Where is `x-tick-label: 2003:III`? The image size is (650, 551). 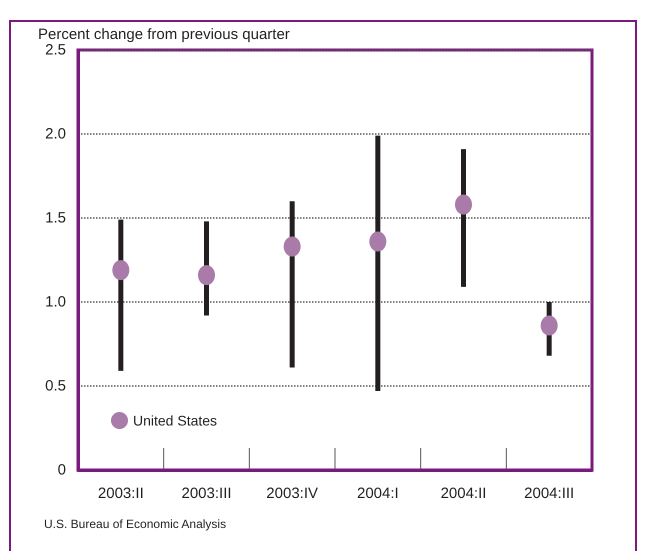 x-tick-label: 2003:III is located at coordinates (206, 493).